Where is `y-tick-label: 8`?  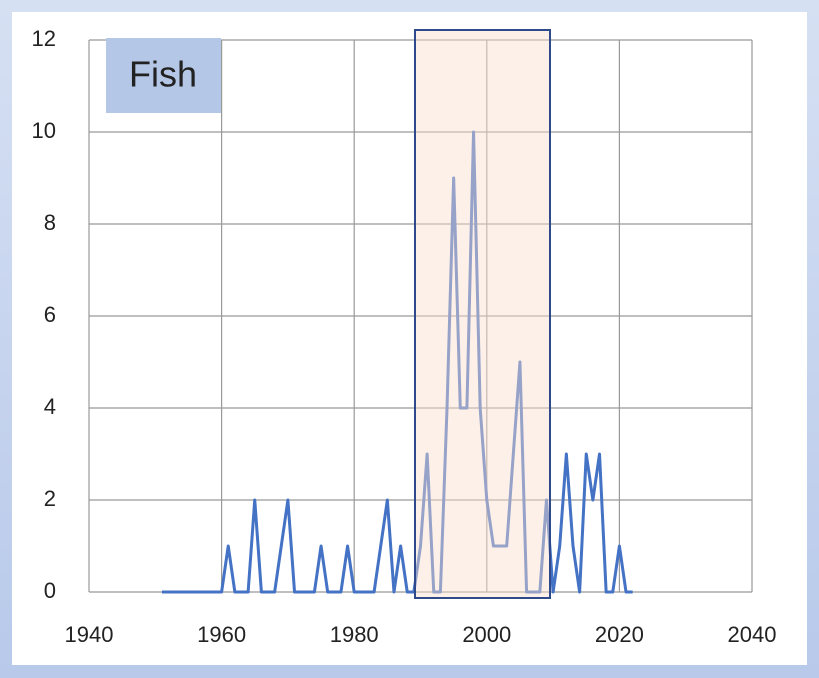 y-tick-label: 8 is located at coordinates (50, 222).